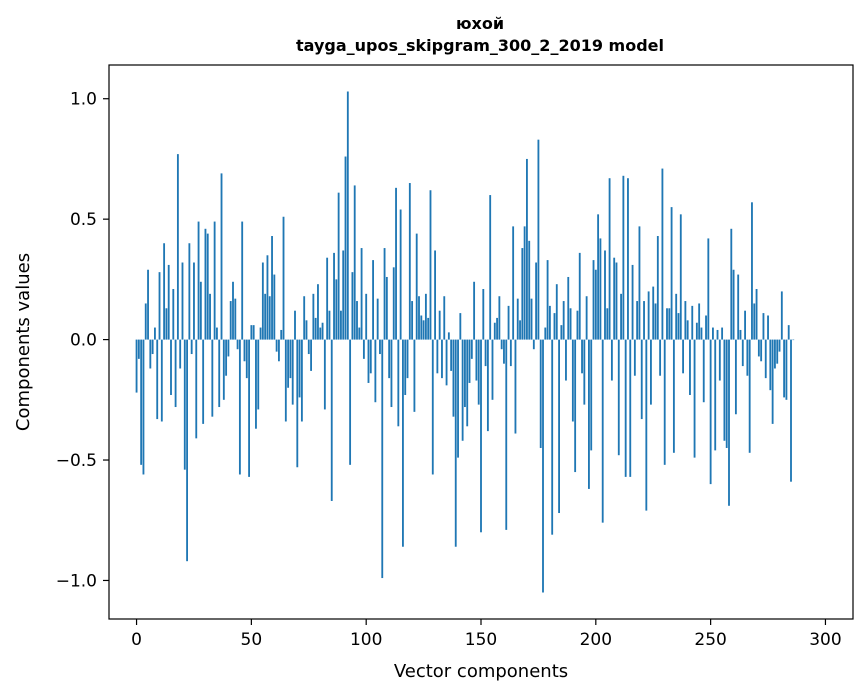  I want to click on y-tick-label: −1.0, so click(76, 581).